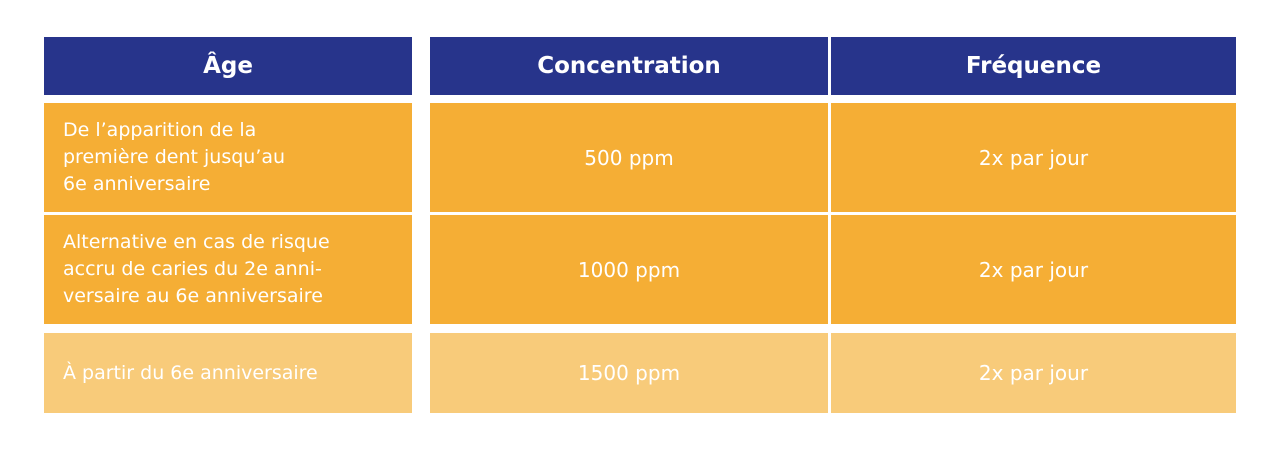 Image resolution: width=1280 pixels, height=450 pixels. What do you see at coordinates (193, 296) in the screenshot?
I see `cell-text: versaire au 6e anniversaire` at bounding box center [193, 296].